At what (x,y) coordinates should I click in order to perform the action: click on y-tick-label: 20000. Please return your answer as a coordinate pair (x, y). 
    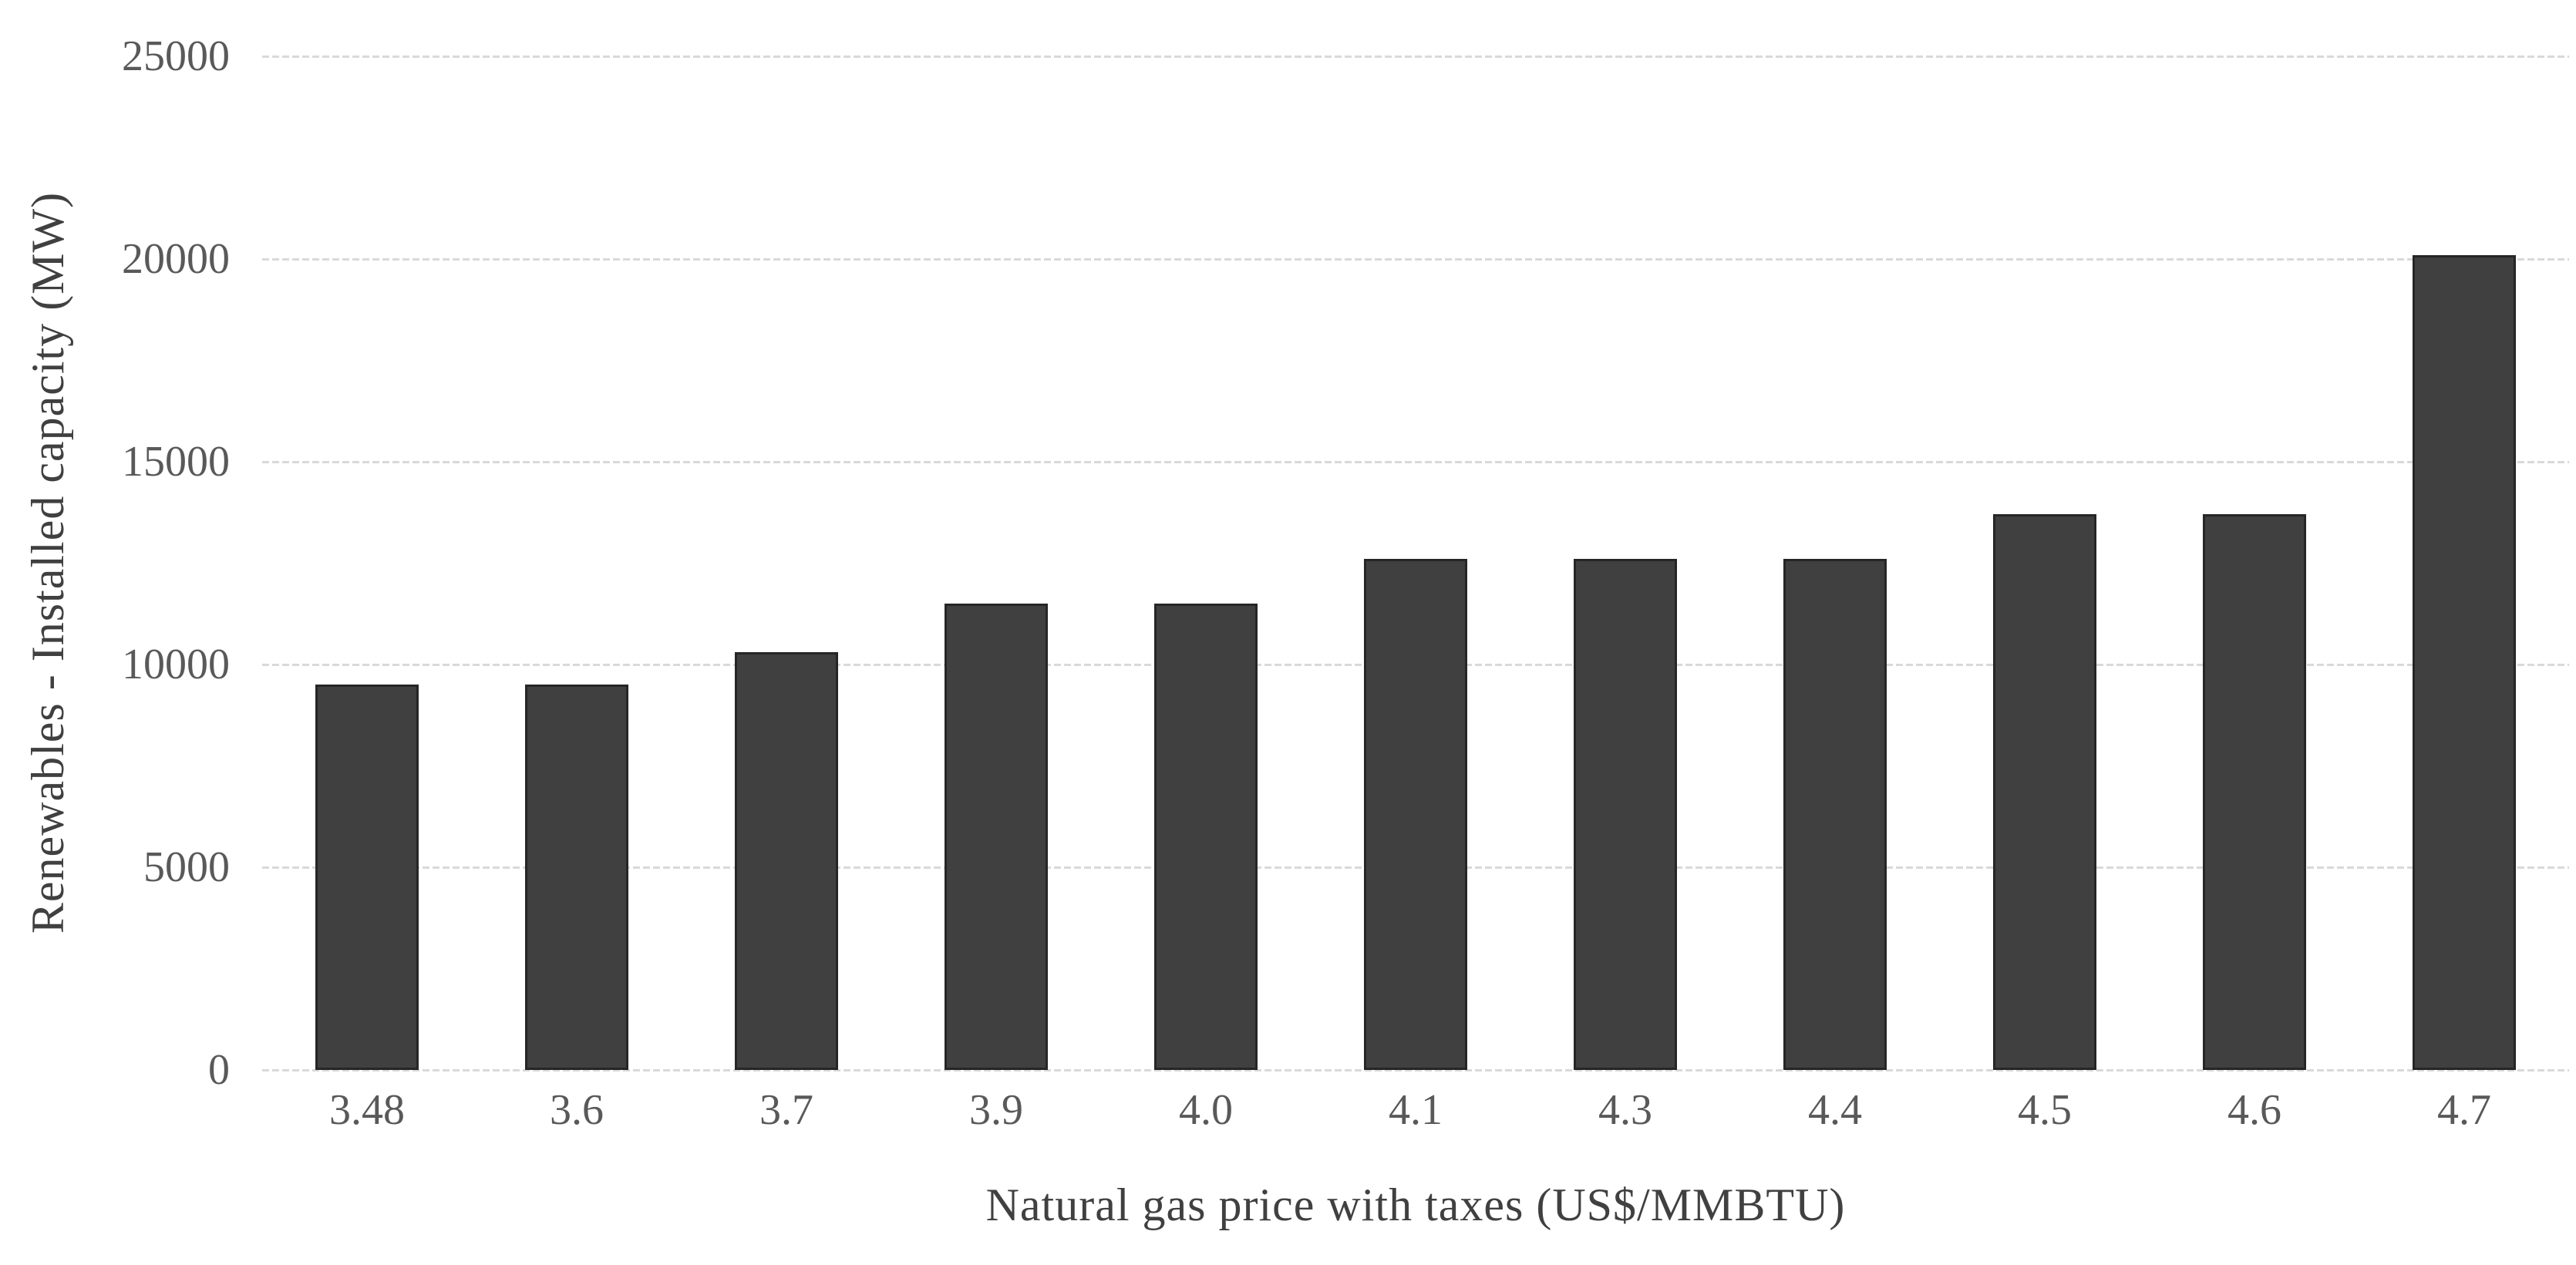
    Looking at the image, I should click on (176, 259).